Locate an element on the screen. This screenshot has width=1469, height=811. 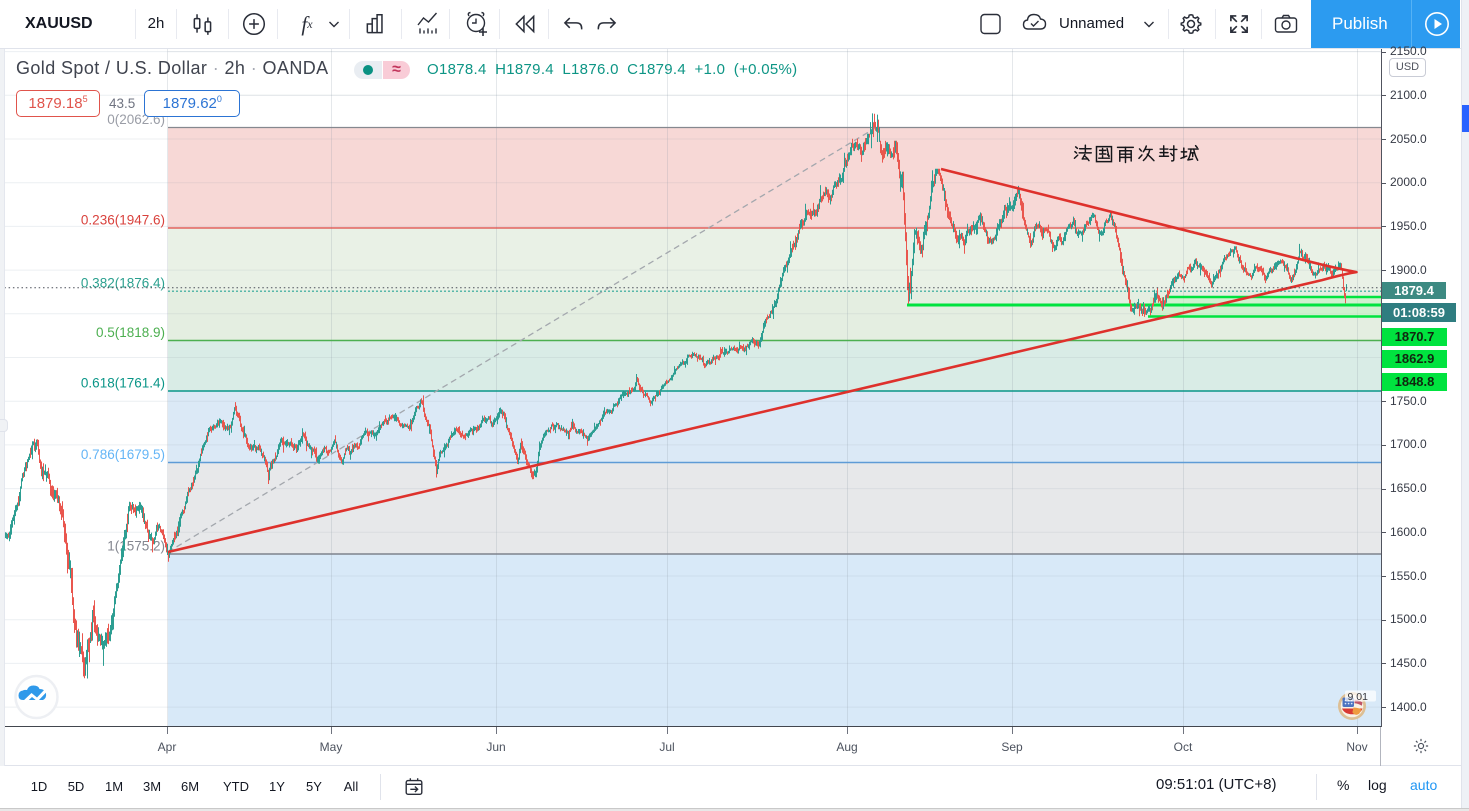
svg-text: 0.236(1947.6) is located at coordinates (123, 220).